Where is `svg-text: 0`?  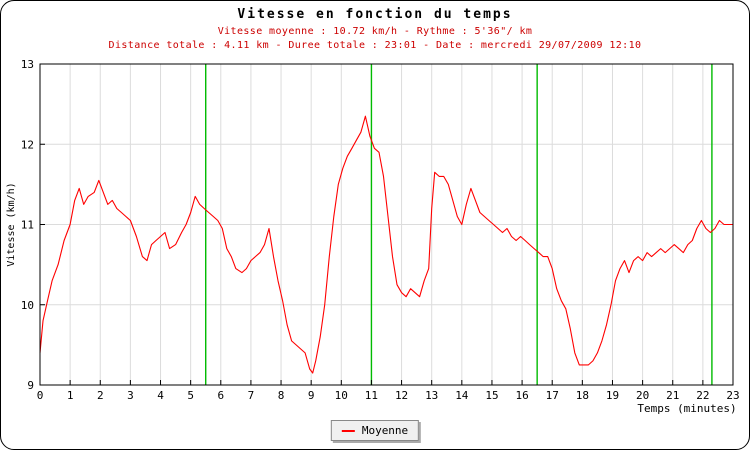
svg-text: 0 is located at coordinates (40, 395).